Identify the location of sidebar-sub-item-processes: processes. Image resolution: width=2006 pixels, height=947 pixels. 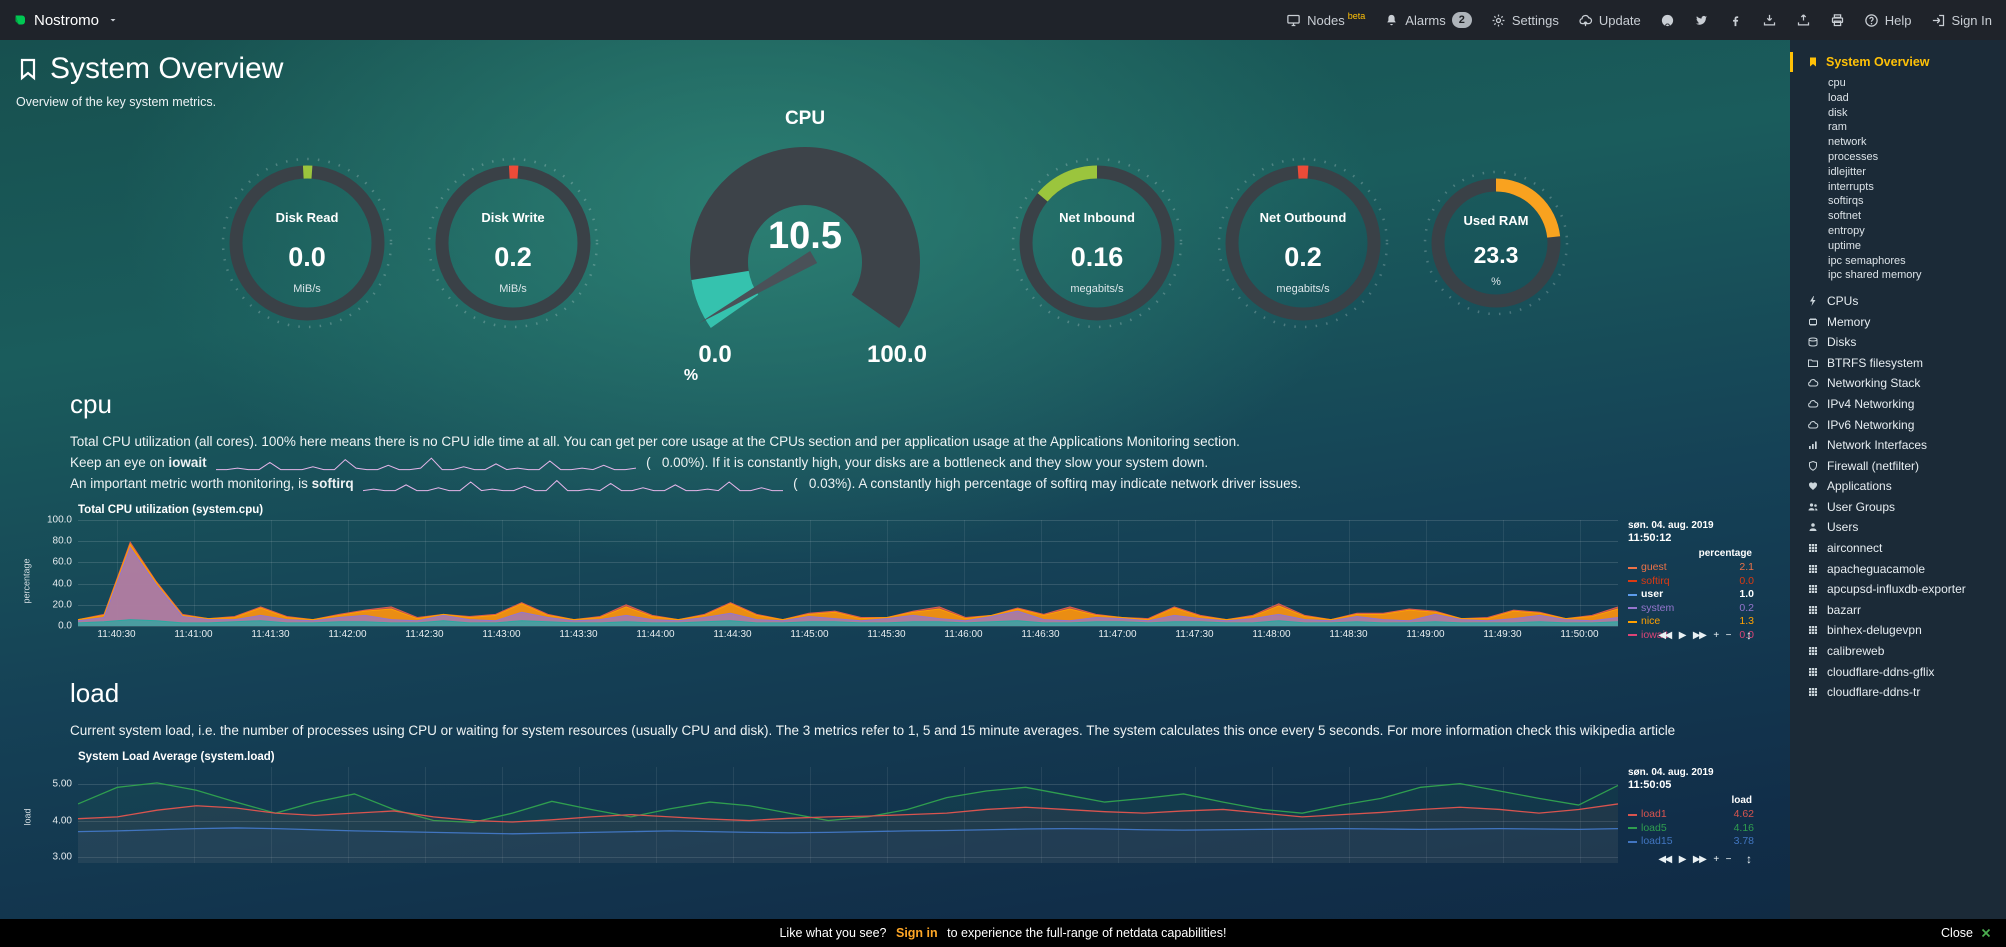
(1853, 156).